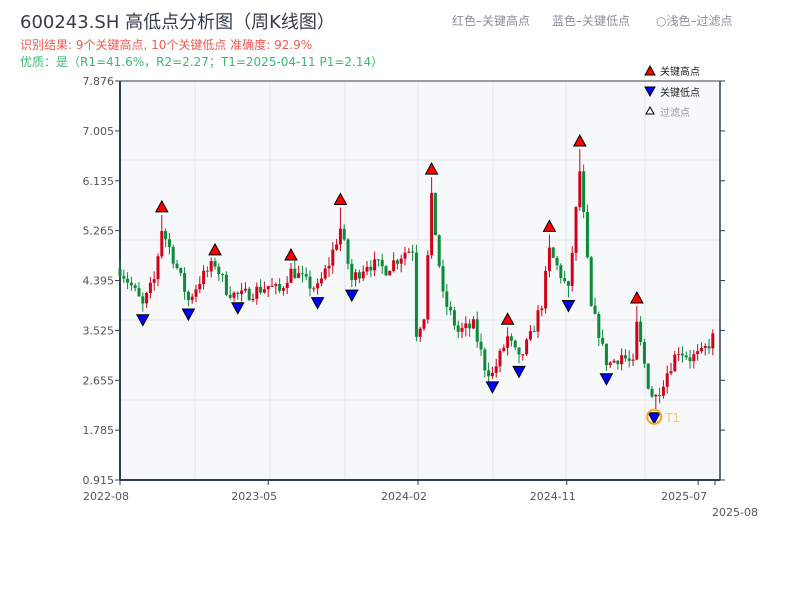  Describe the element at coordinates (99, 330) in the screenshot. I see `y-tick-label: 3.525` at that location.